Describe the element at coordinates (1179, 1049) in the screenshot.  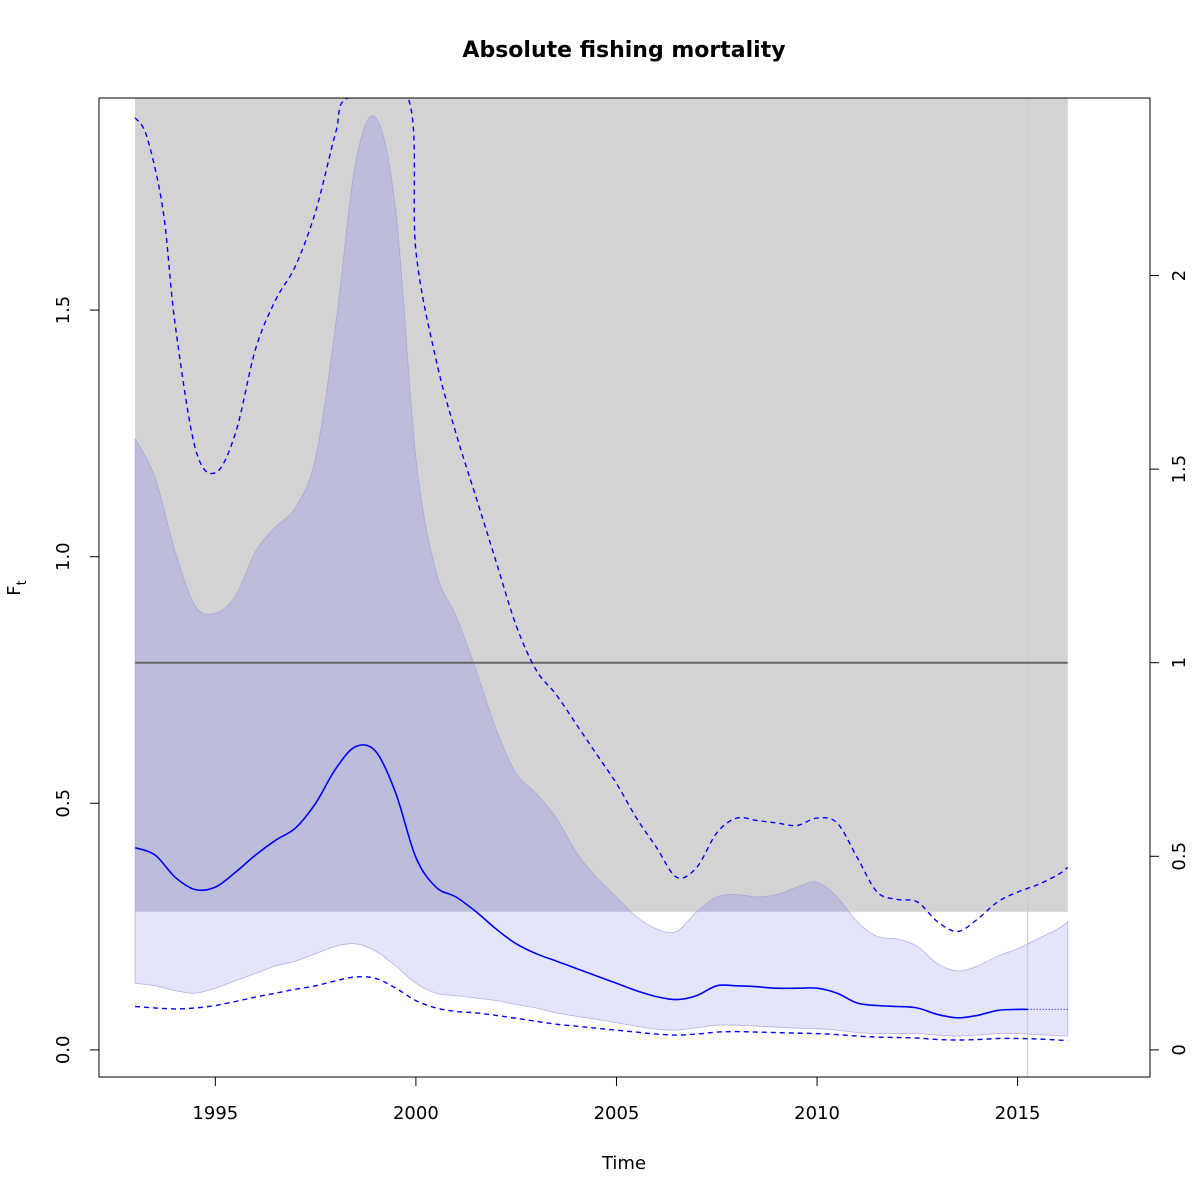
I see `y2-tick-label: 0` at that location.